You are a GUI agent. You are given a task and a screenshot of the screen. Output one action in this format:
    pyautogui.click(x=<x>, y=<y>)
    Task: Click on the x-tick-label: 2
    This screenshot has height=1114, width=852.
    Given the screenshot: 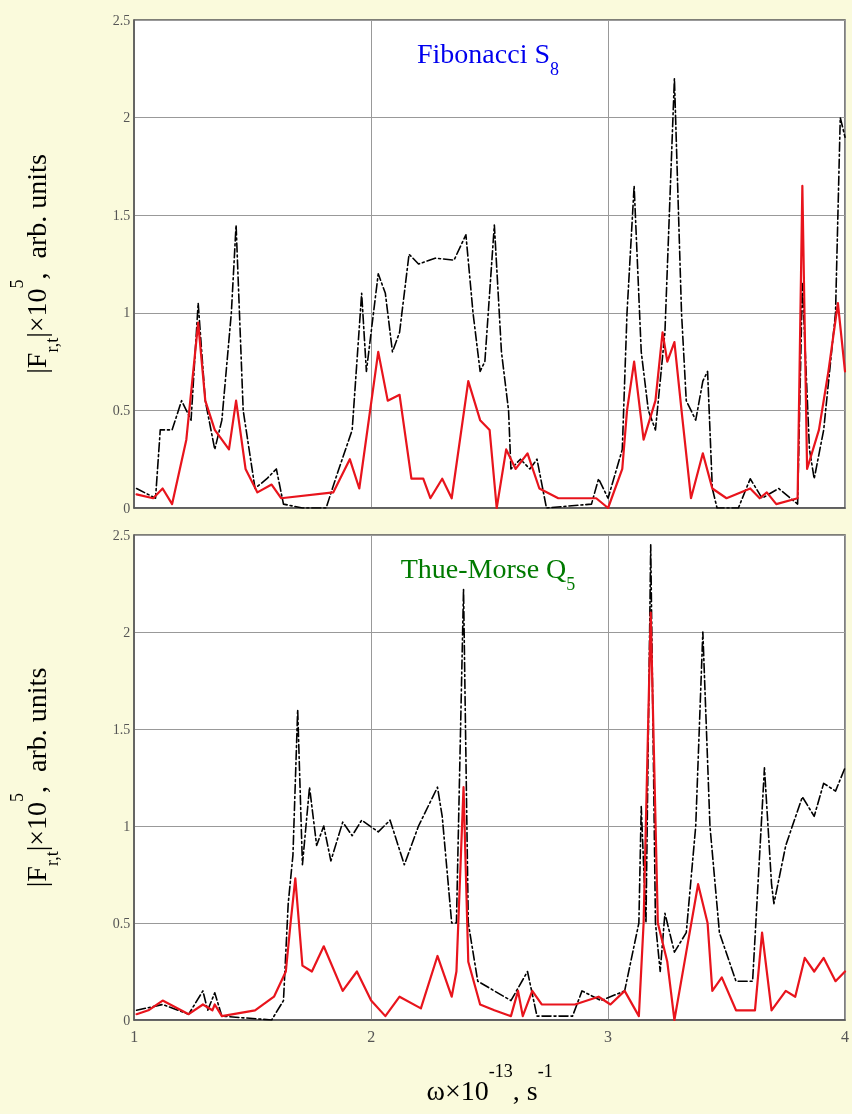 What is the action you would take?
    pyautogui.click(x=371, y=1036)
    